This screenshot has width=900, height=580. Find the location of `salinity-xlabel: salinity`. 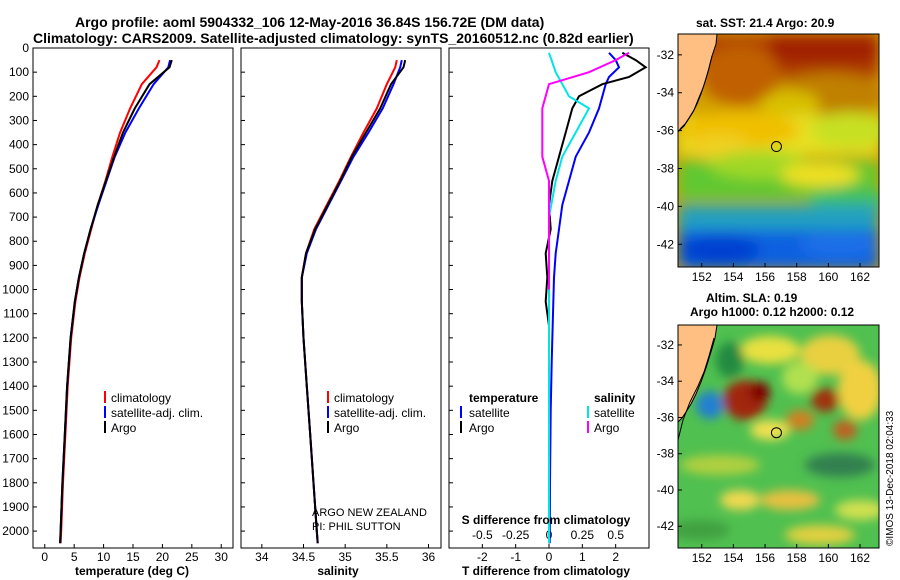

salinity-xlabel: salinity is located at coordinates (338, 571).